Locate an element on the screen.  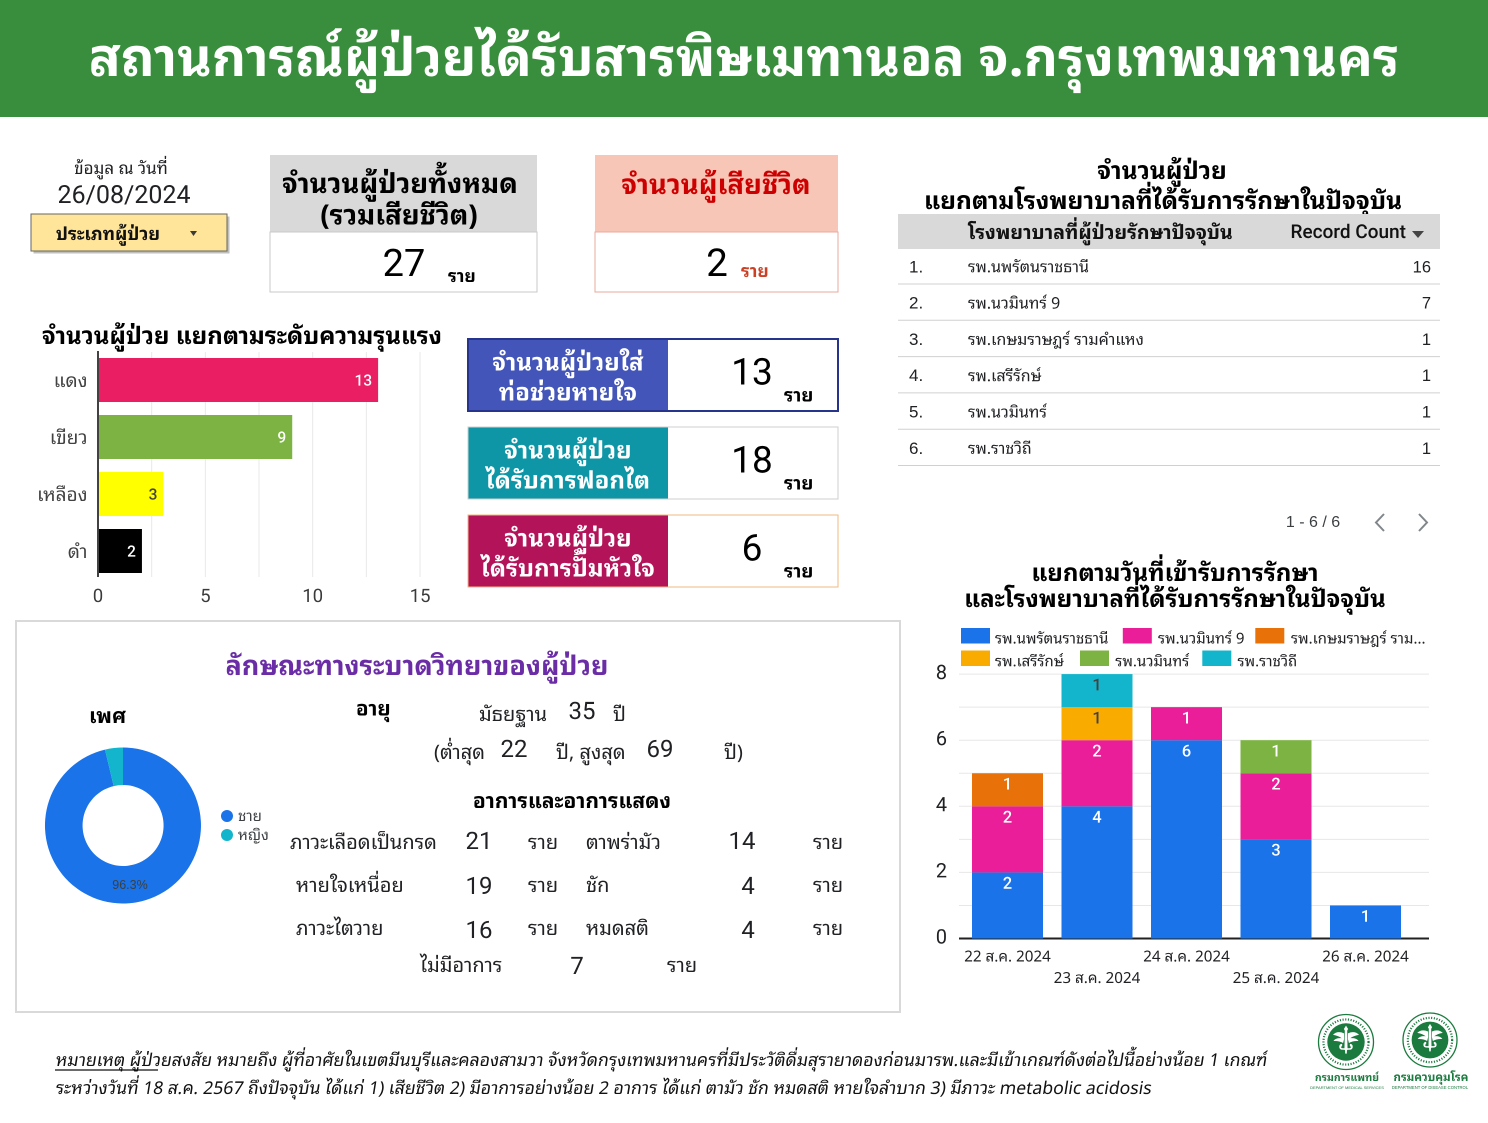
svg-text: 96.3% is located at coordinates (129, 885).